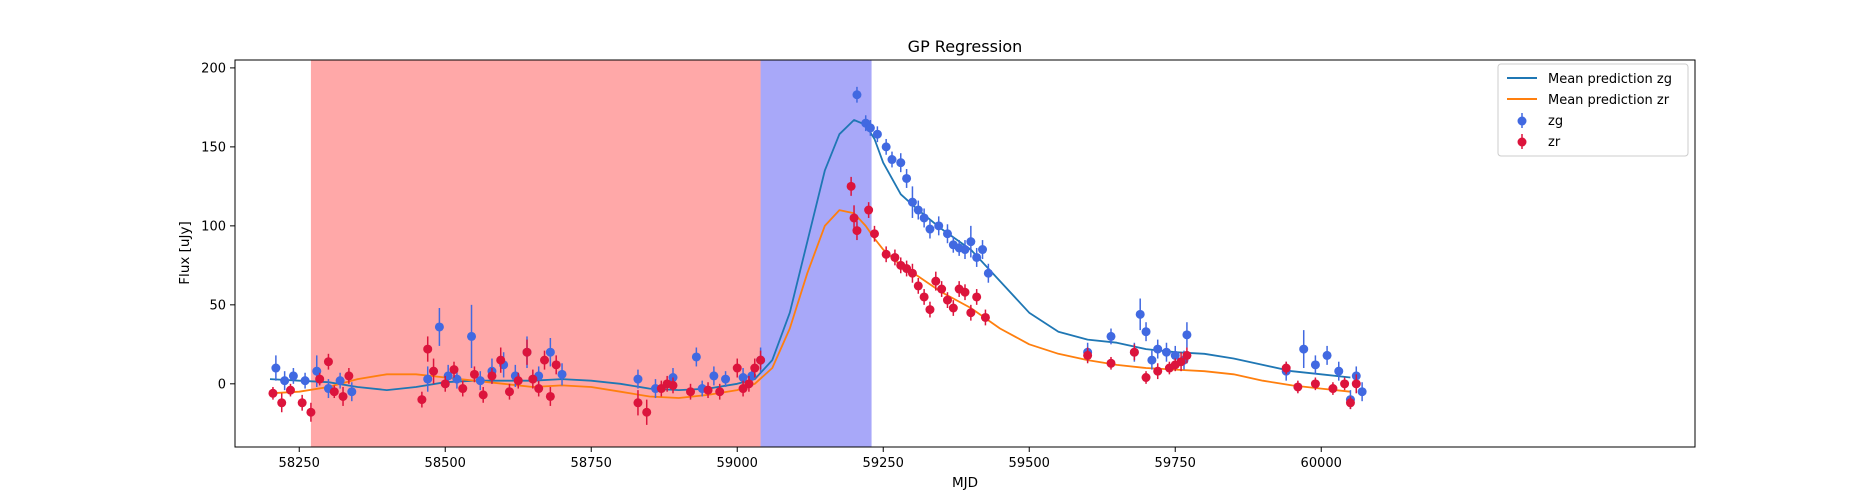 This screenshot has width=1875, height=504. What do you see at coordinates (883, 463) in the screenshot?
I see `x-tick-label: 59250` at bounding box center [883, 463].